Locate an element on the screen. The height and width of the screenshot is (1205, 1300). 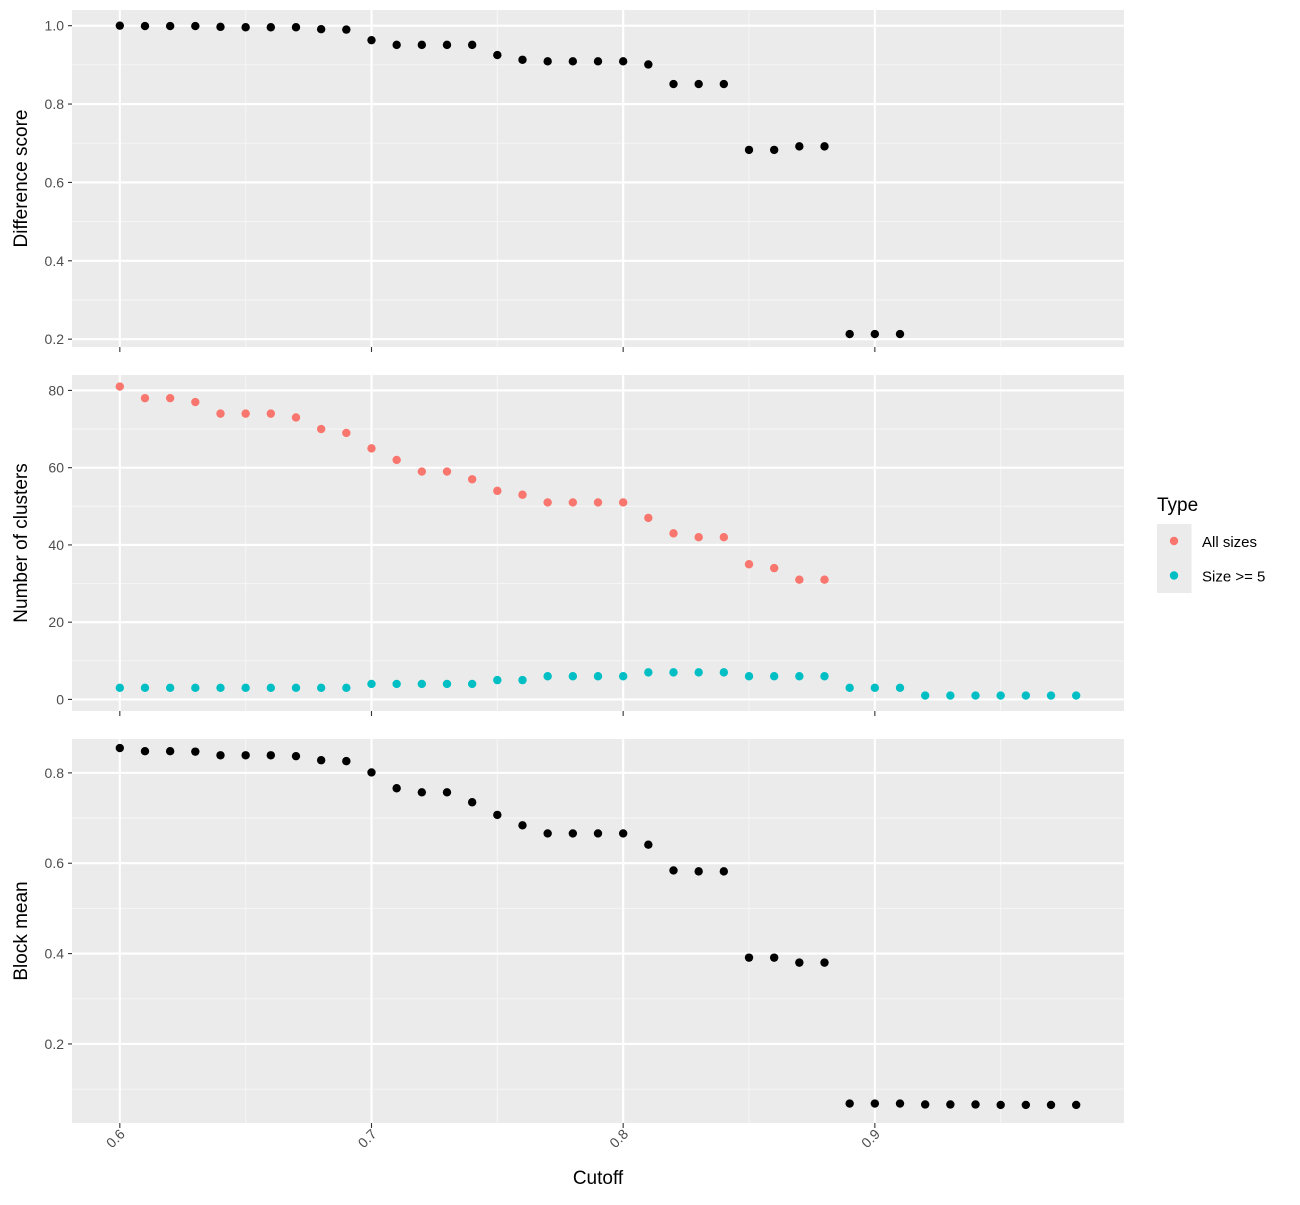
x-tick-label: 0.6 is located at coordinates (115, 1138).